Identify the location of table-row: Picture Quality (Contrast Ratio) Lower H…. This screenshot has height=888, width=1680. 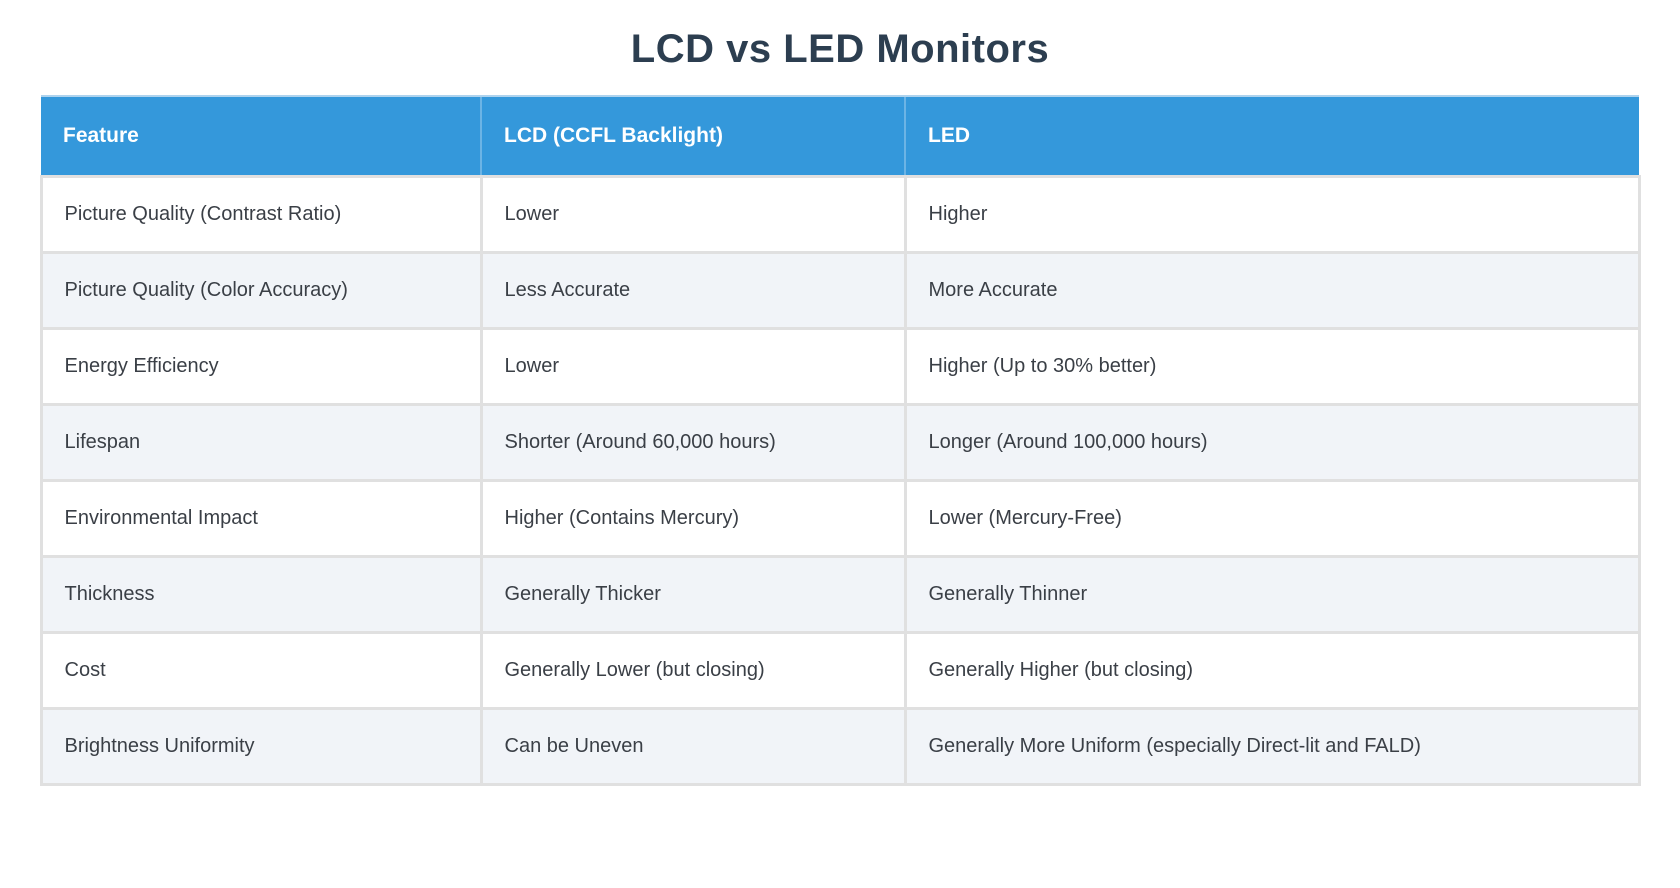
(840, 214).